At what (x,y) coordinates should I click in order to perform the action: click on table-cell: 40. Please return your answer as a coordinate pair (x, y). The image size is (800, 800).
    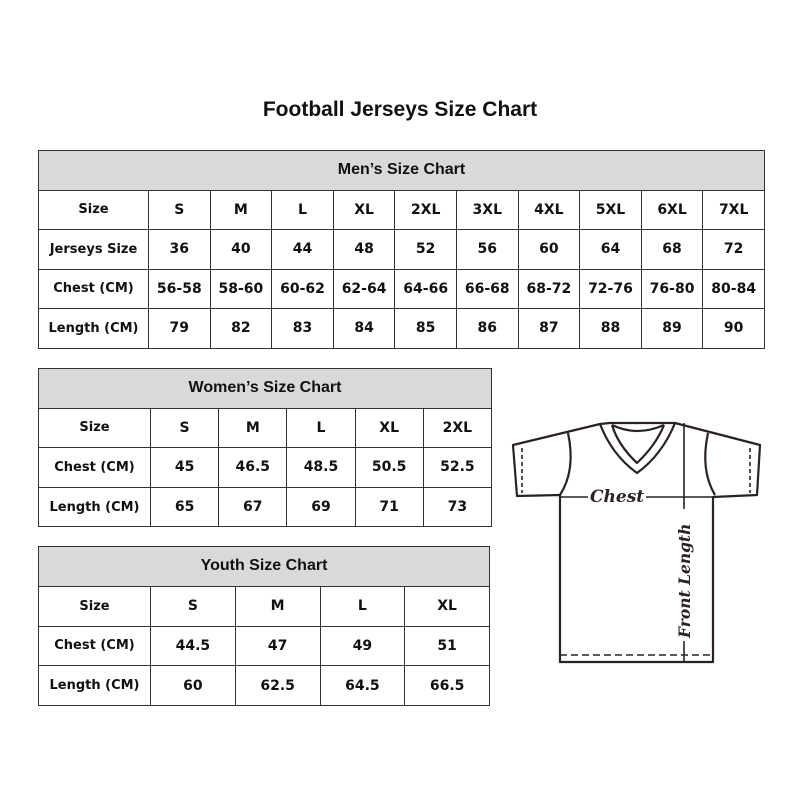
    Looking at the image, I should click on (241, 249).